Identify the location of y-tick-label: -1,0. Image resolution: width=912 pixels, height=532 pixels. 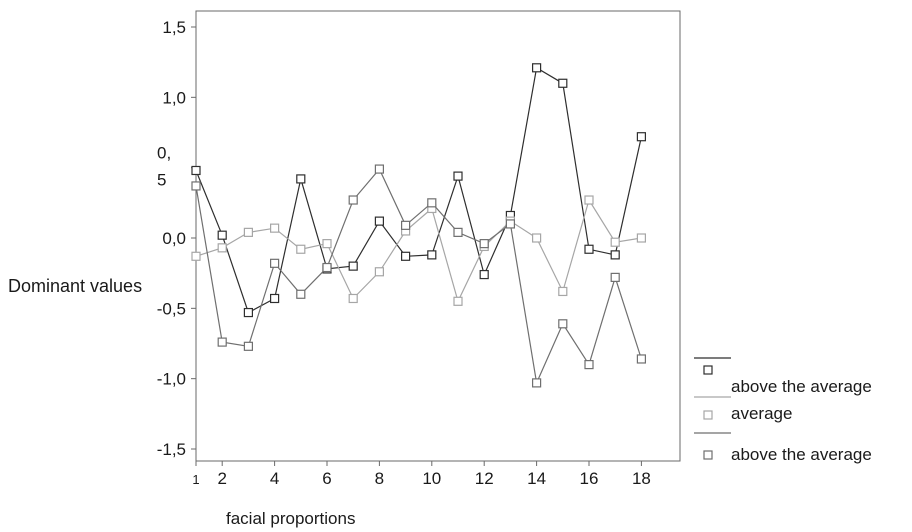
(171, 379).